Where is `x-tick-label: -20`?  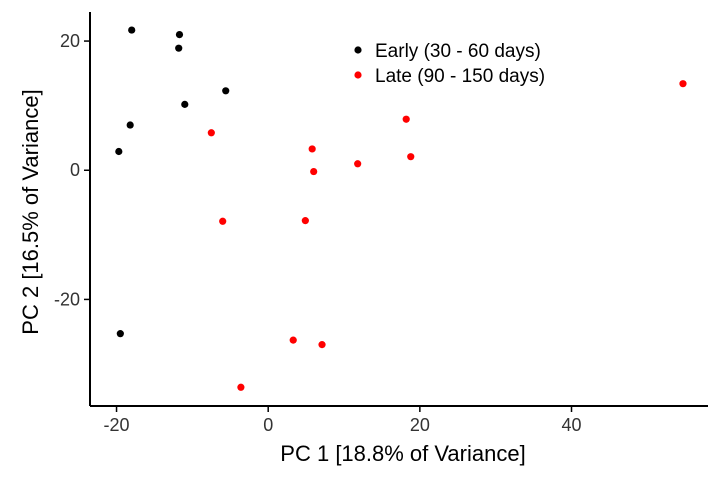
x-tick-label: -20 is located at coordinates (117, 425).